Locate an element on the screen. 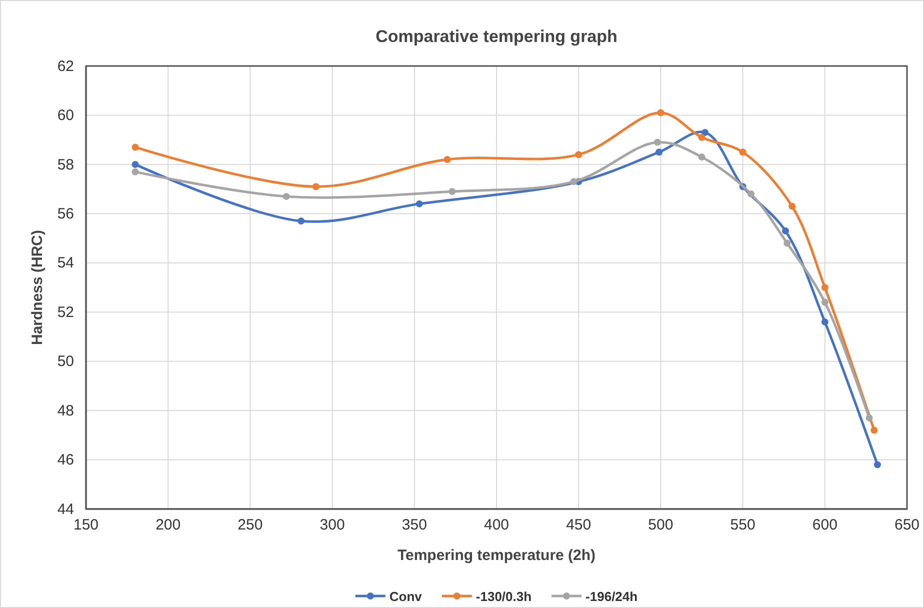  x-tick-label: 350 is located at coordinates (414, 525).